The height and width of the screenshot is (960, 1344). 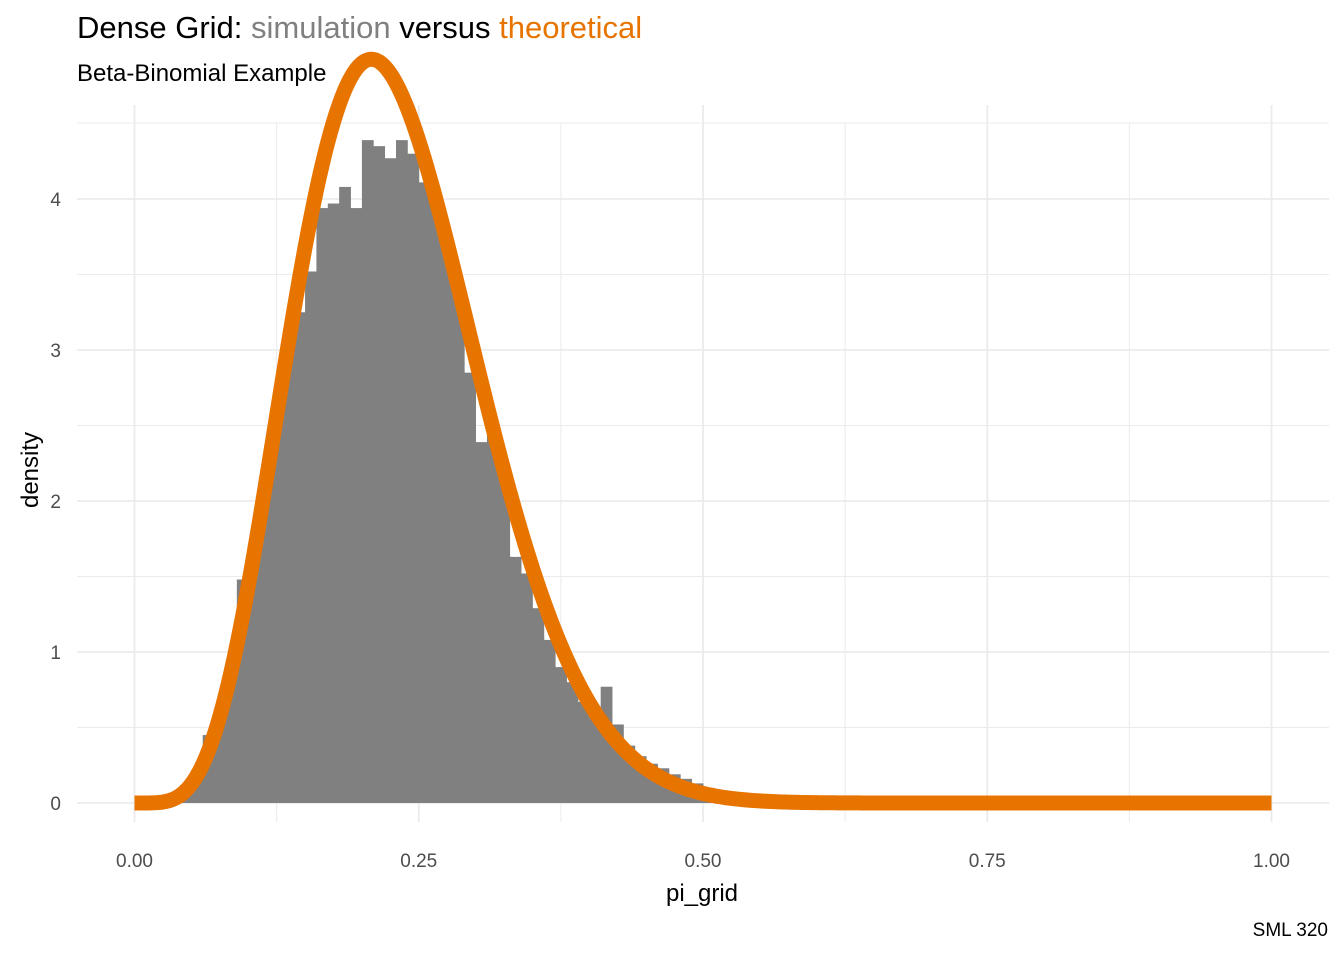 What do you see at coordinates (445, 27) in the screenshot?
I see `title-versus: versus` at bounding box center [445, 27].